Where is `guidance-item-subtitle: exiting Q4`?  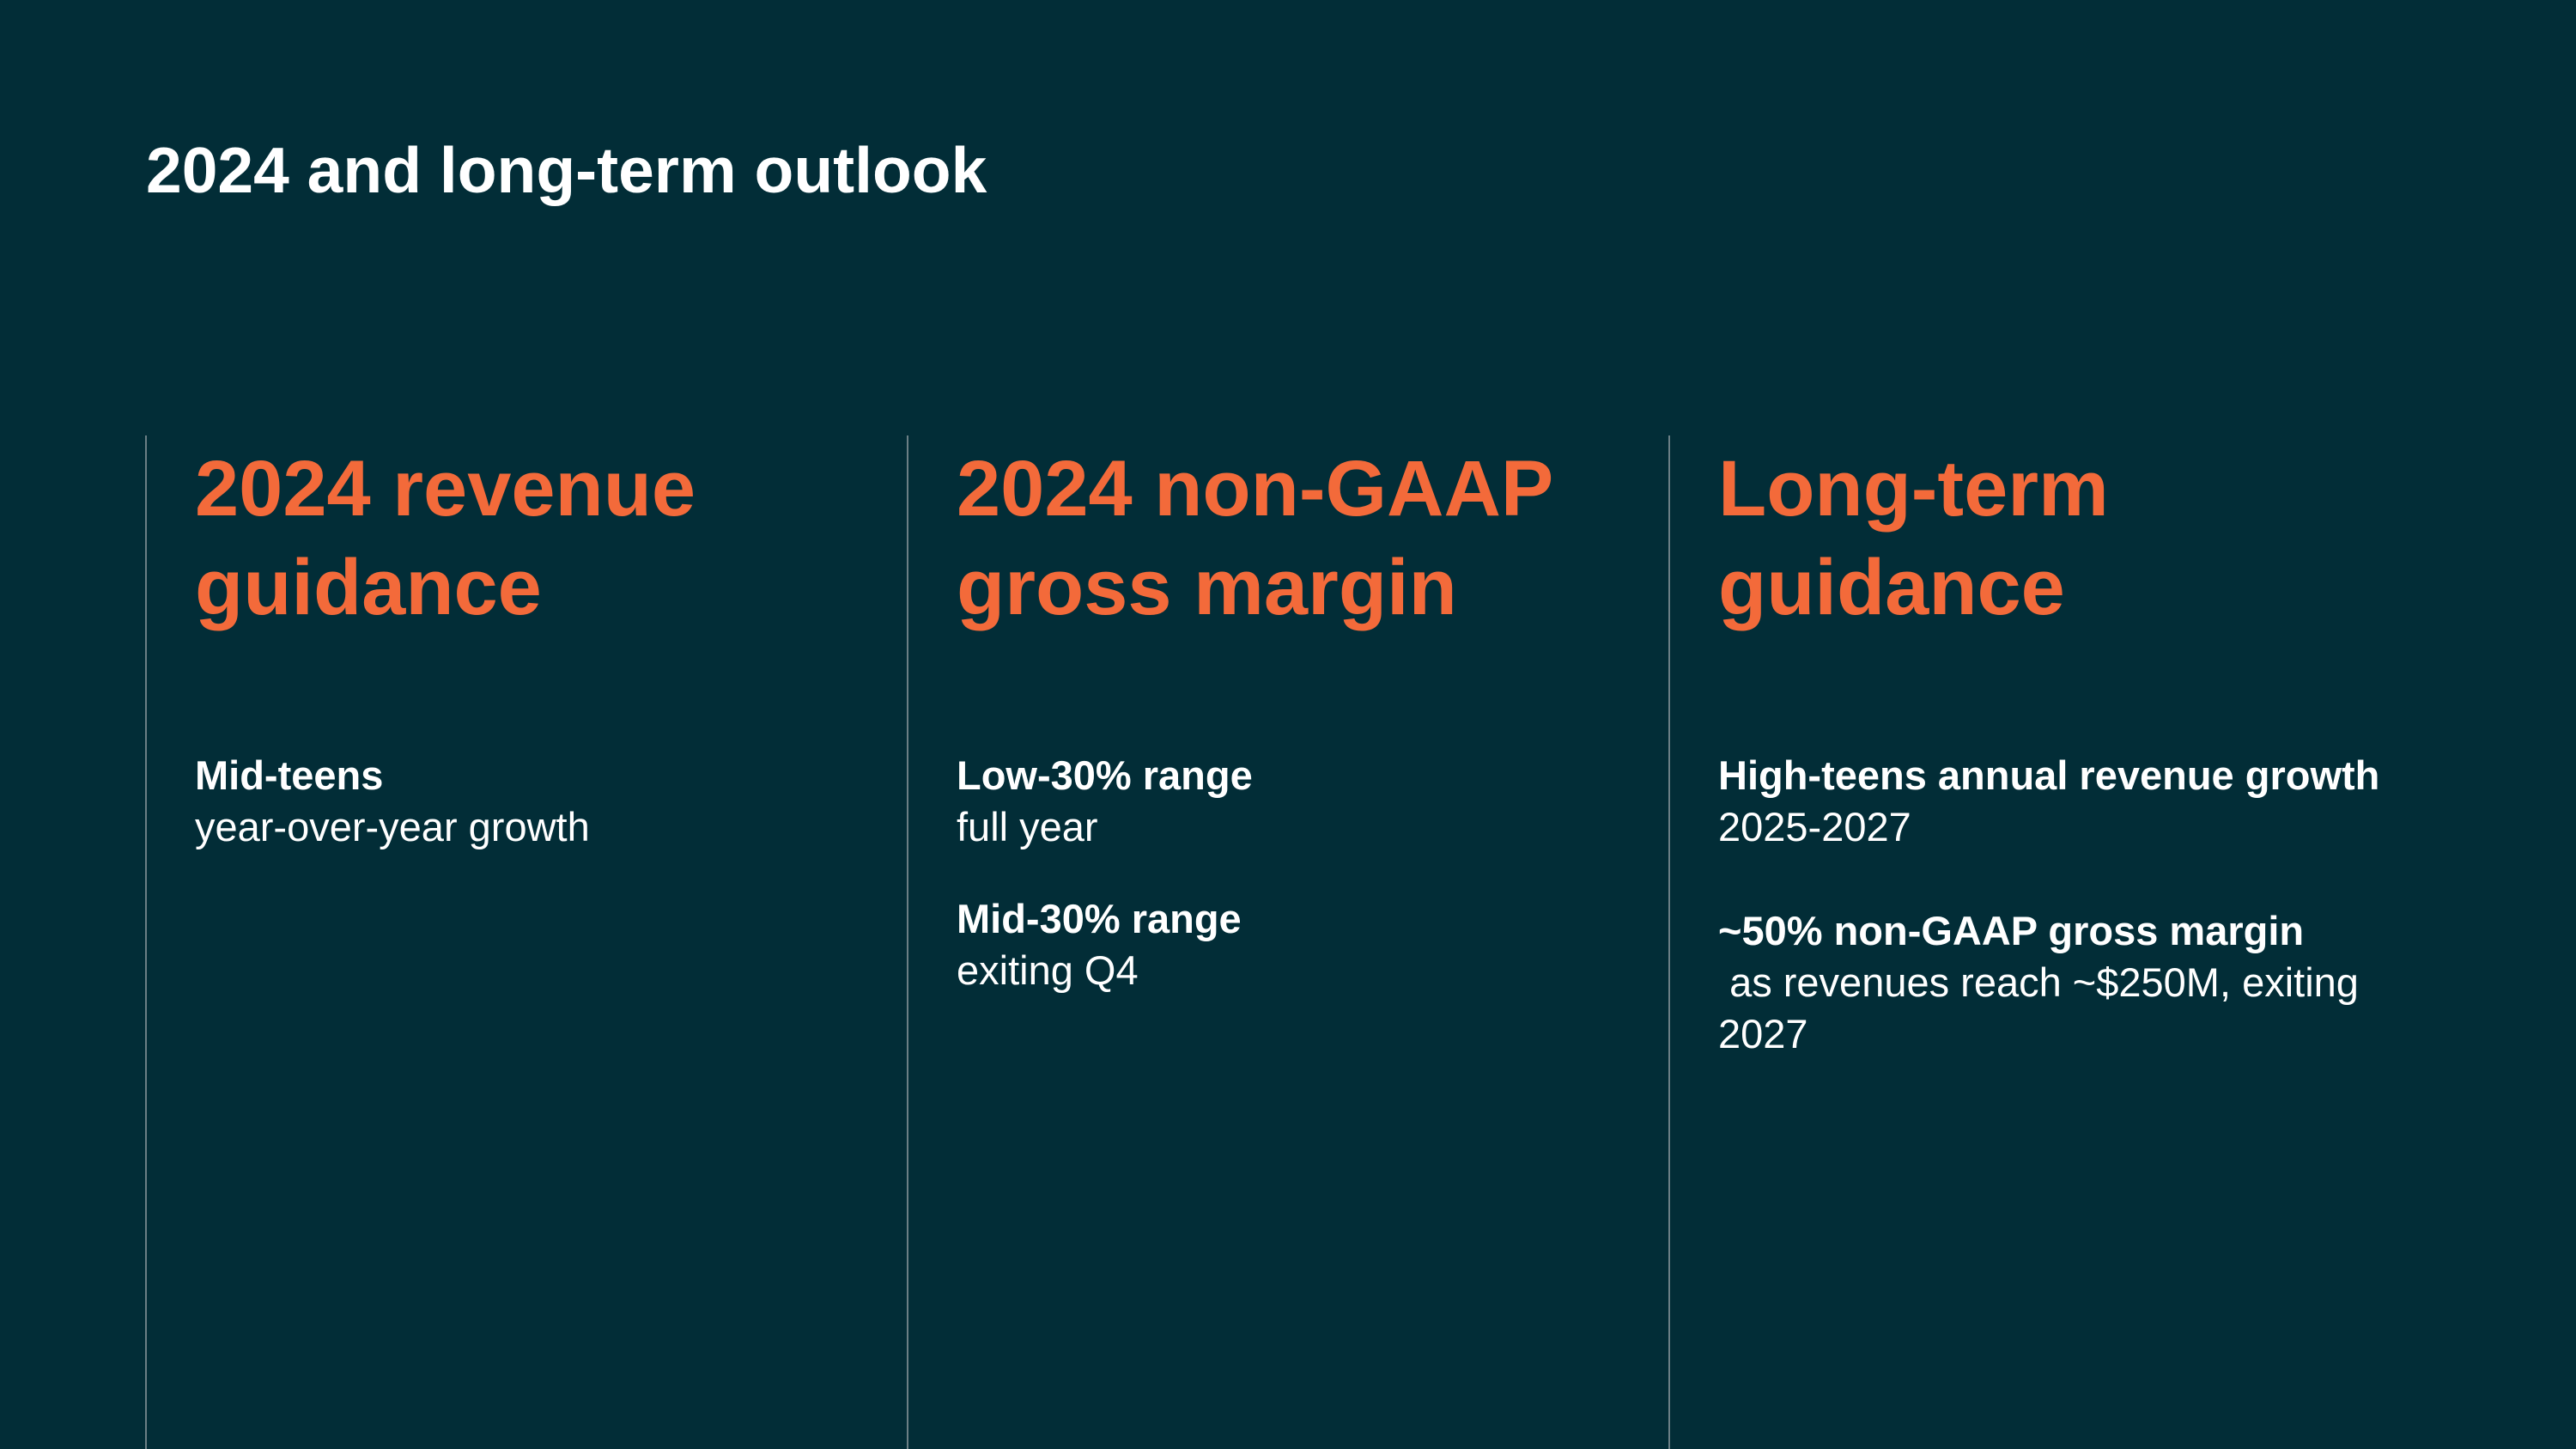
guidance-item-subtitle: exiting Q4 is located at coordinates (1048, 970).